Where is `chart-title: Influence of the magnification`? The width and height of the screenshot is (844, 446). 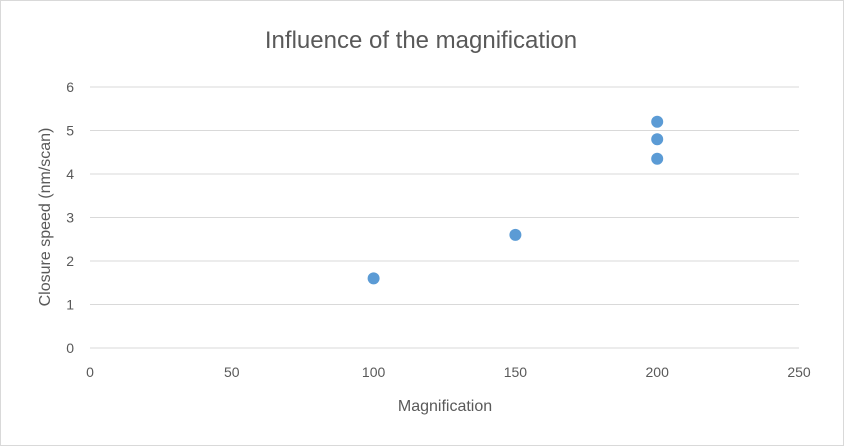
chart-title: Influence of the magnification is located at coordinates (421, 40).